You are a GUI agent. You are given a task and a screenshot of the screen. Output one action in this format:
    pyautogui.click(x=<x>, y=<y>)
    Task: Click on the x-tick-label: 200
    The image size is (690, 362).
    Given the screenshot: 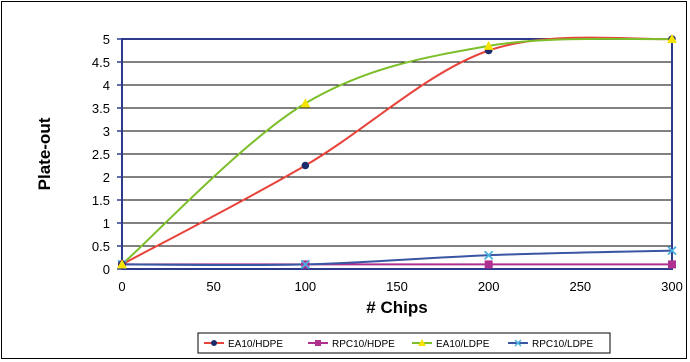 What is the action you would take?
    pyautogui.click(x=489, y=286)
    